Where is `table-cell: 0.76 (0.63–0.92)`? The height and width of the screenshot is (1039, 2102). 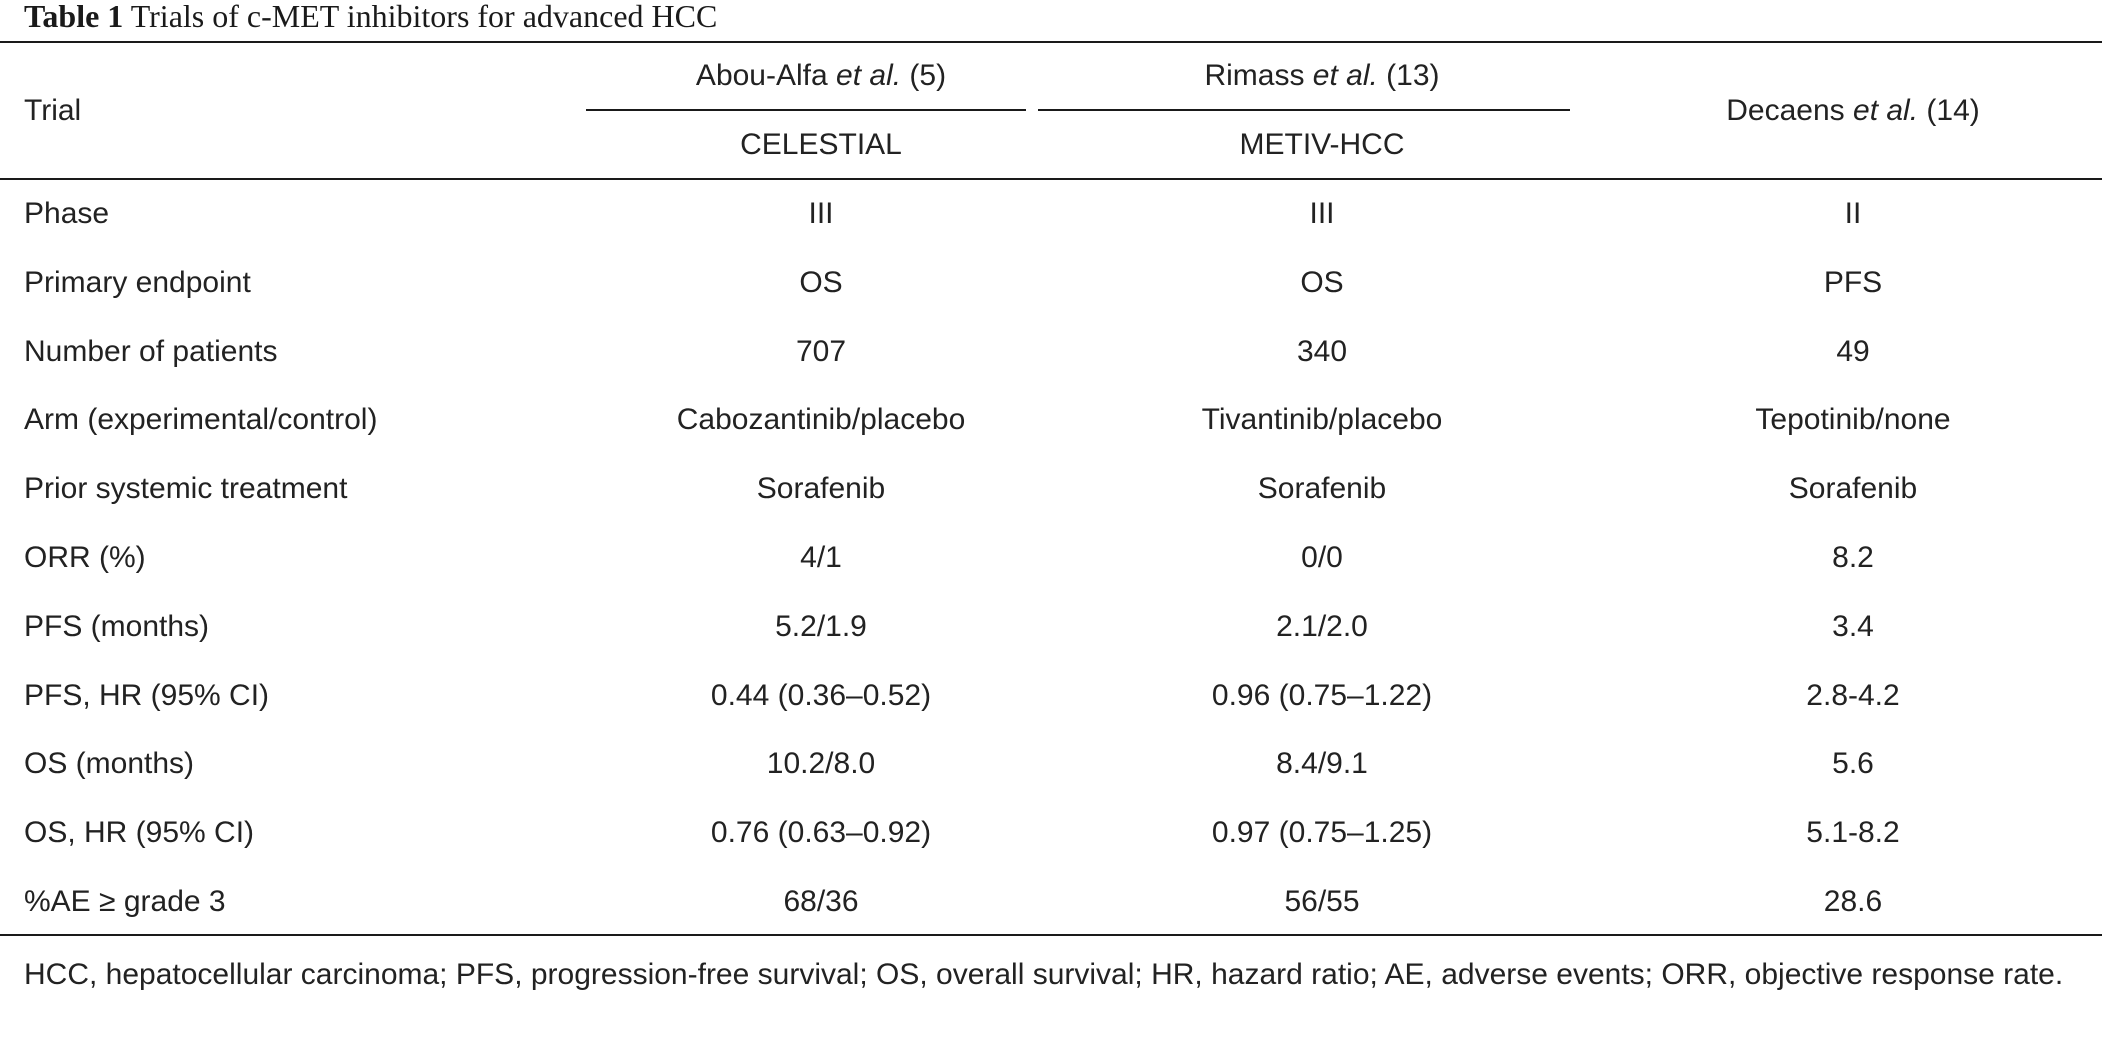 table-cell: 0.76 (0.63–0.92) is located at coordinates (821, 832).